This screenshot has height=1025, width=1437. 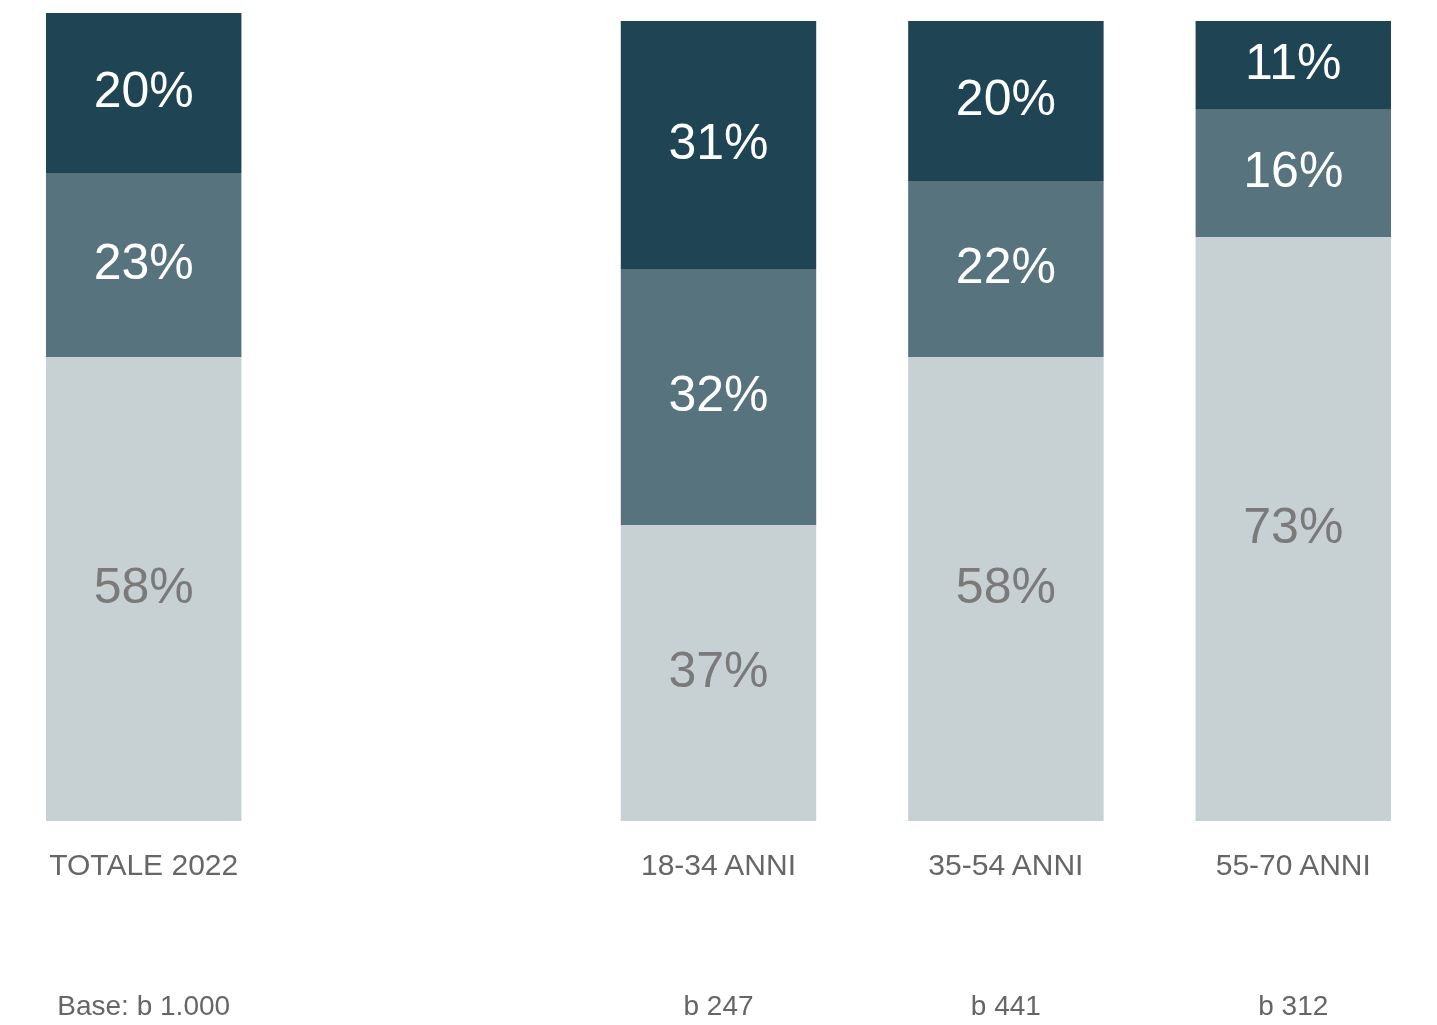 What do you see at coordinates (718, 865) in the screenshot?
I see `x-tick-label: 18-34 ANNI` at bounding box center [718, 865].